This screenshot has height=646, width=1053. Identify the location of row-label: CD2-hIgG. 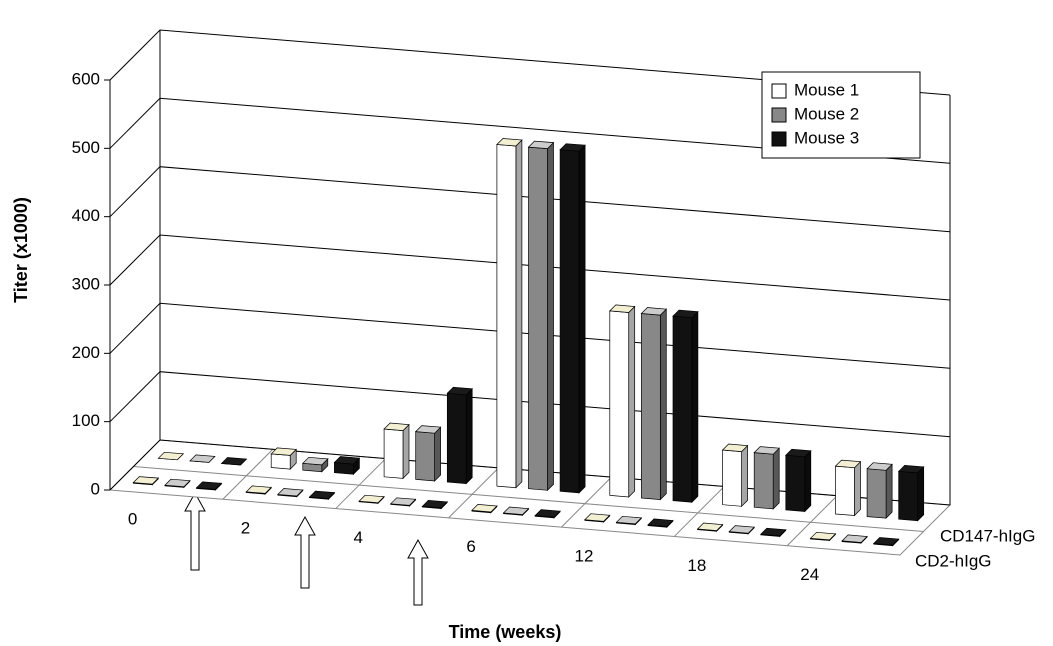
(953, 560).